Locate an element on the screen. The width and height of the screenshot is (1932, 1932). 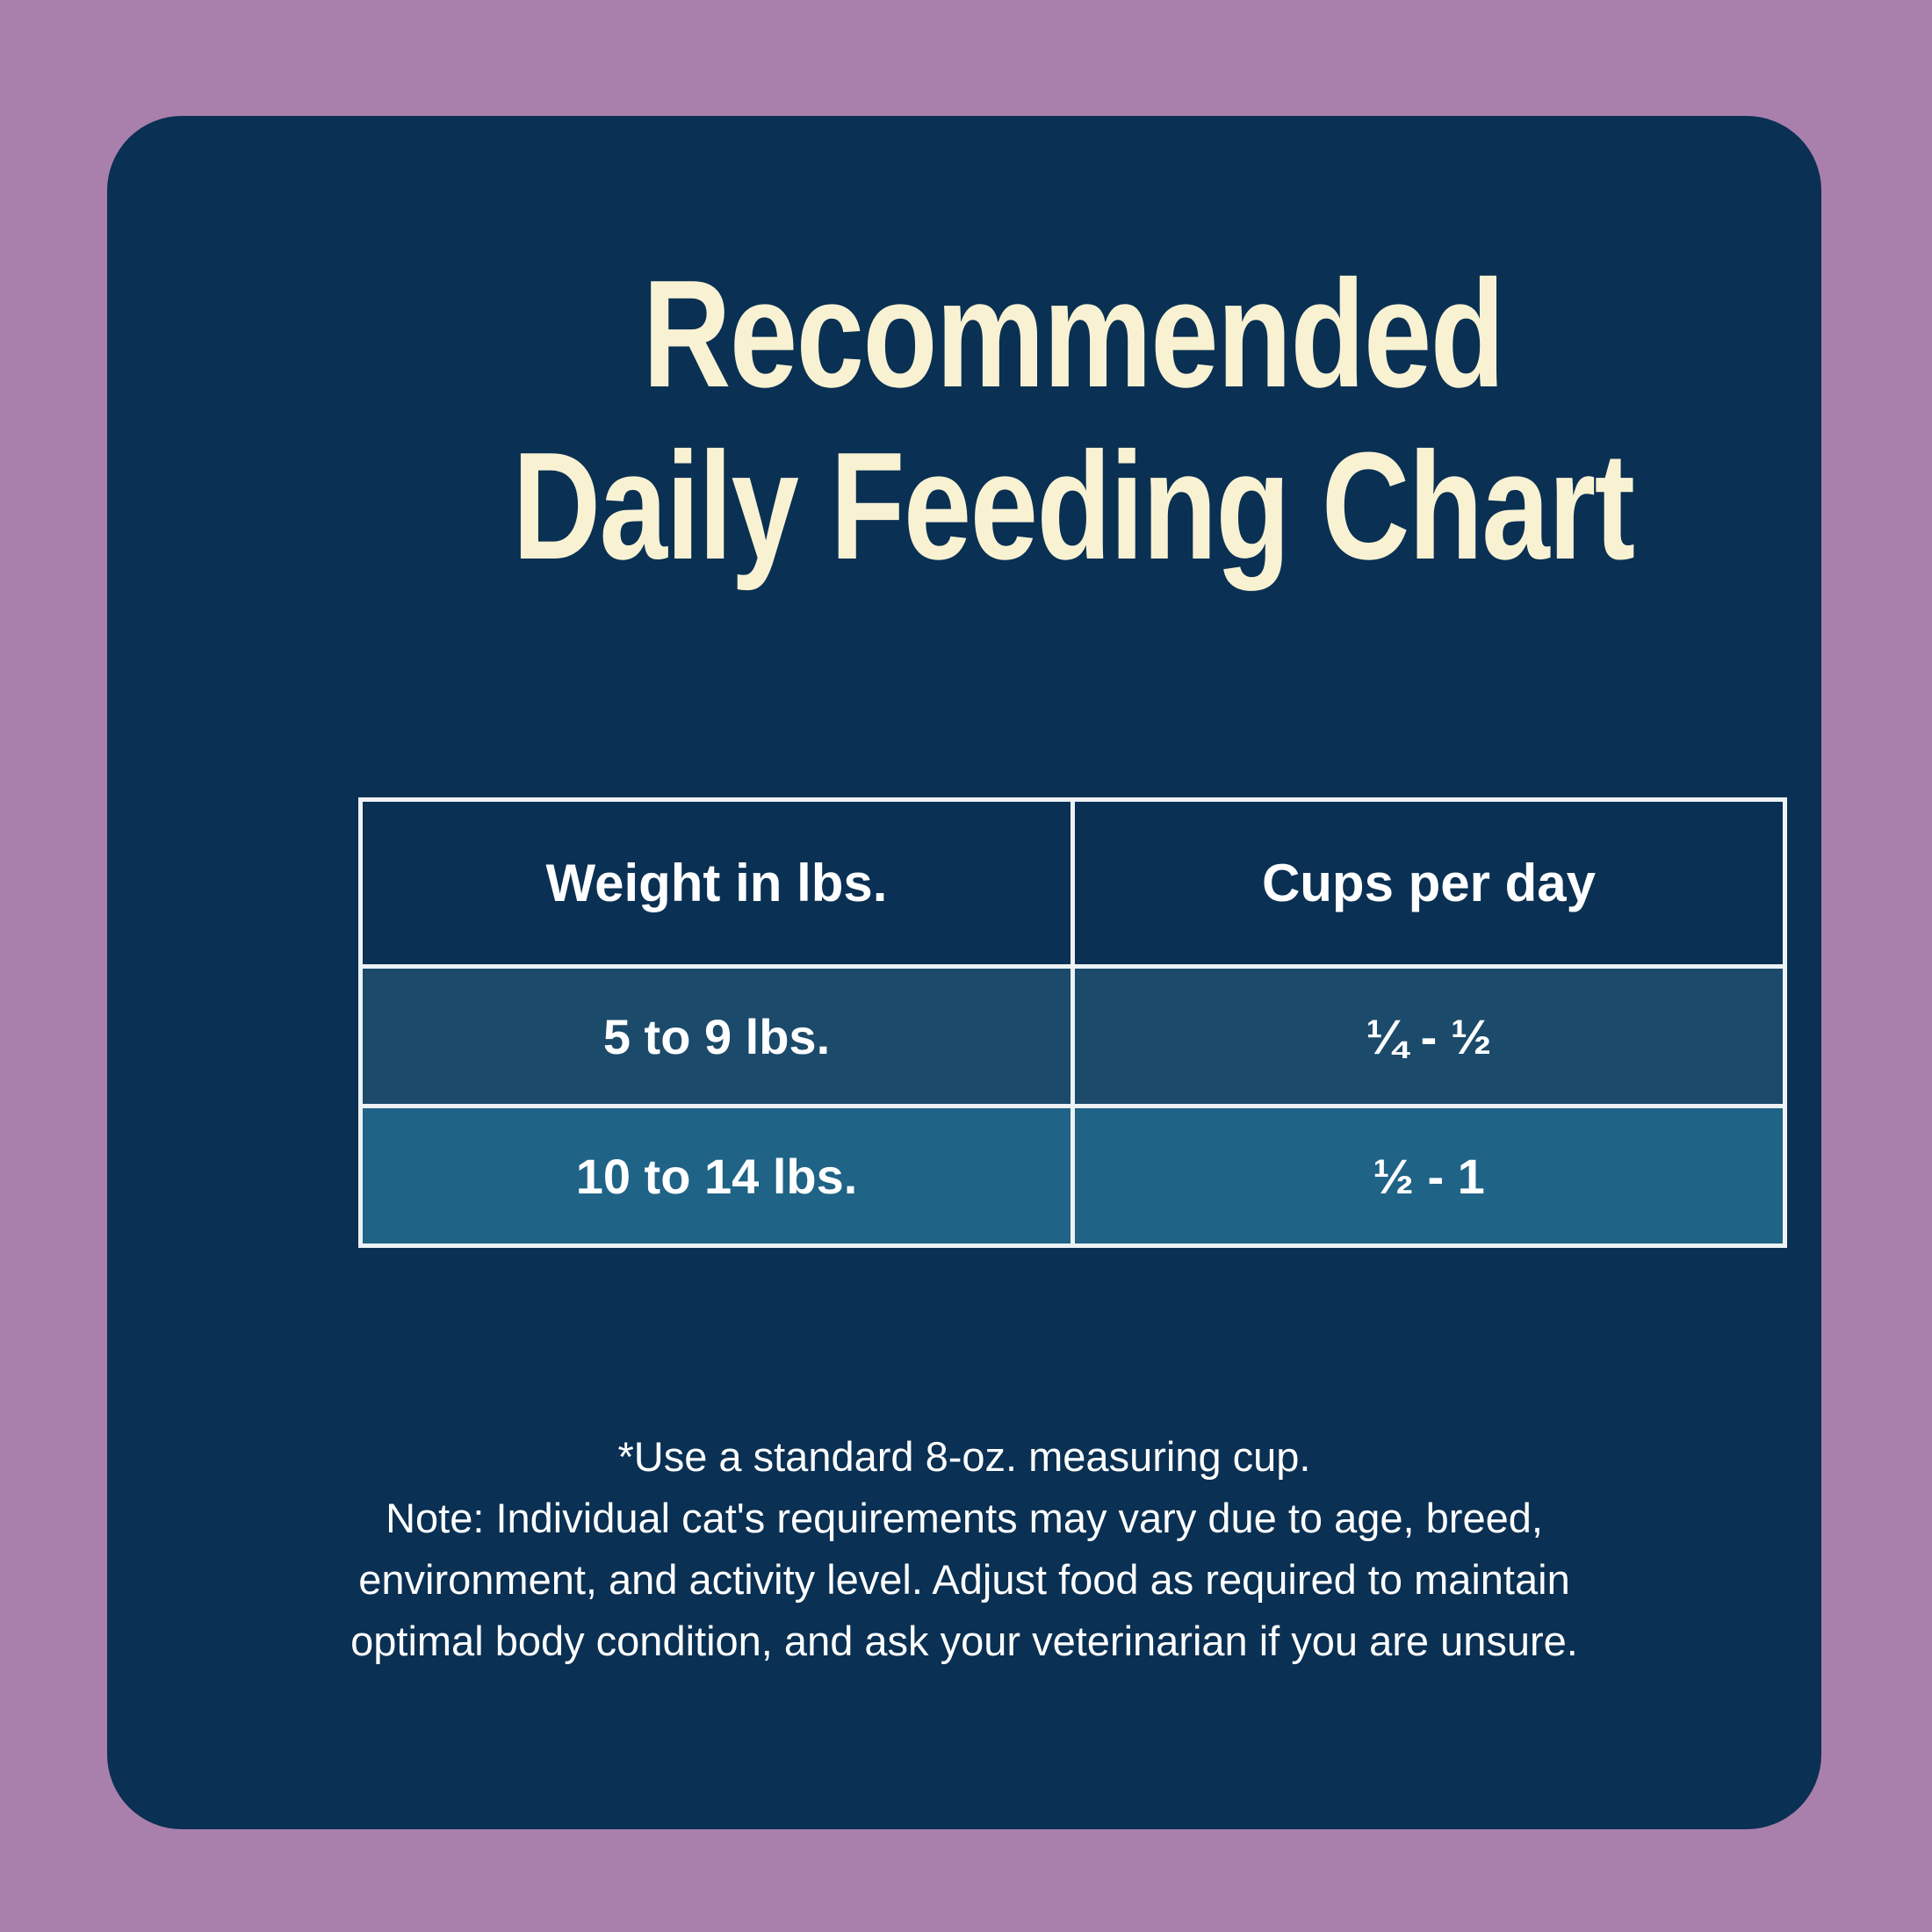
title-line-1: Recommended is located at coordinates (1074, 333).